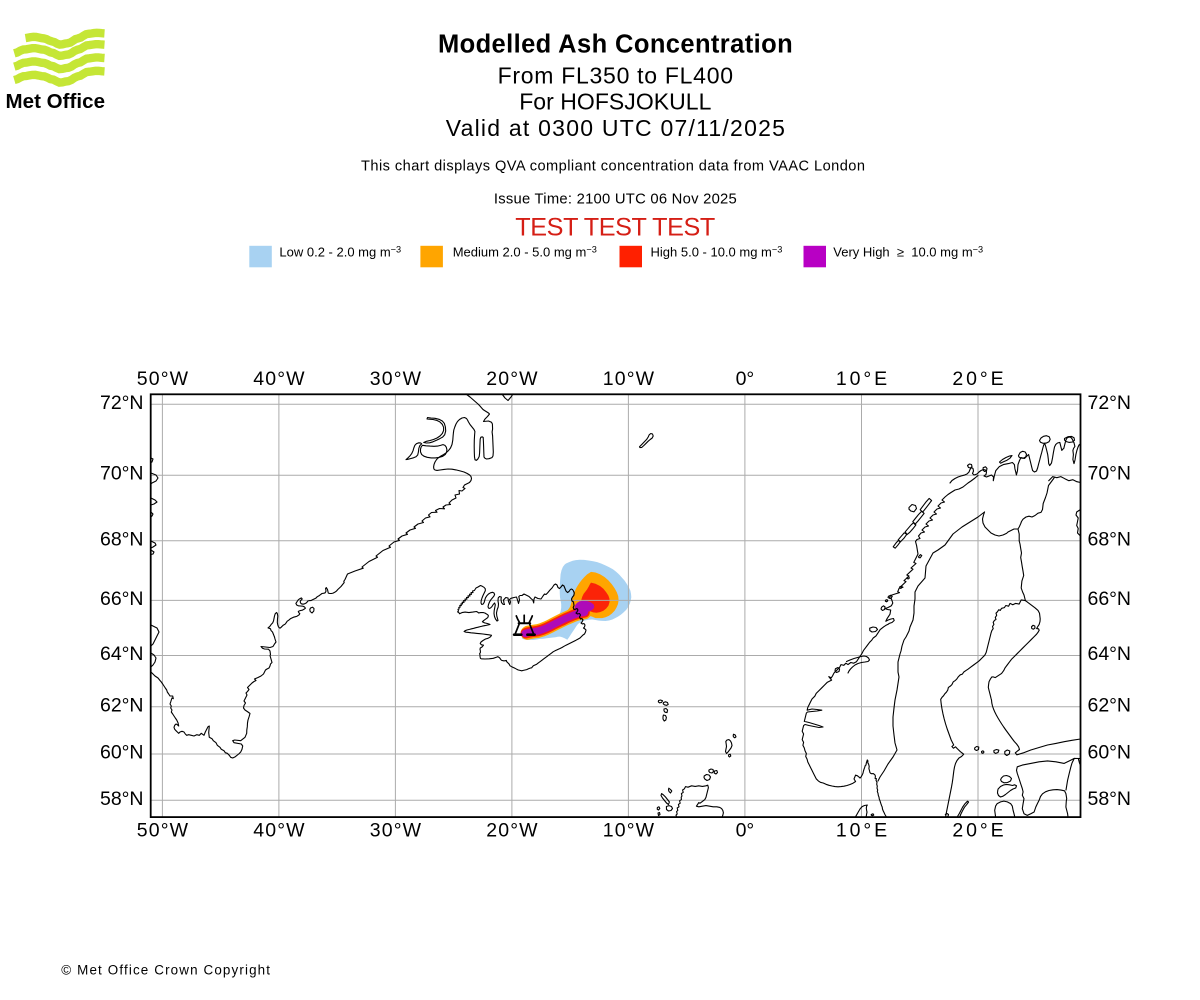 The image size is (1200, 1000). Describe the element at coordinates (55, 101) in the screenshot. I see `svg-text: Met Office` at that location.